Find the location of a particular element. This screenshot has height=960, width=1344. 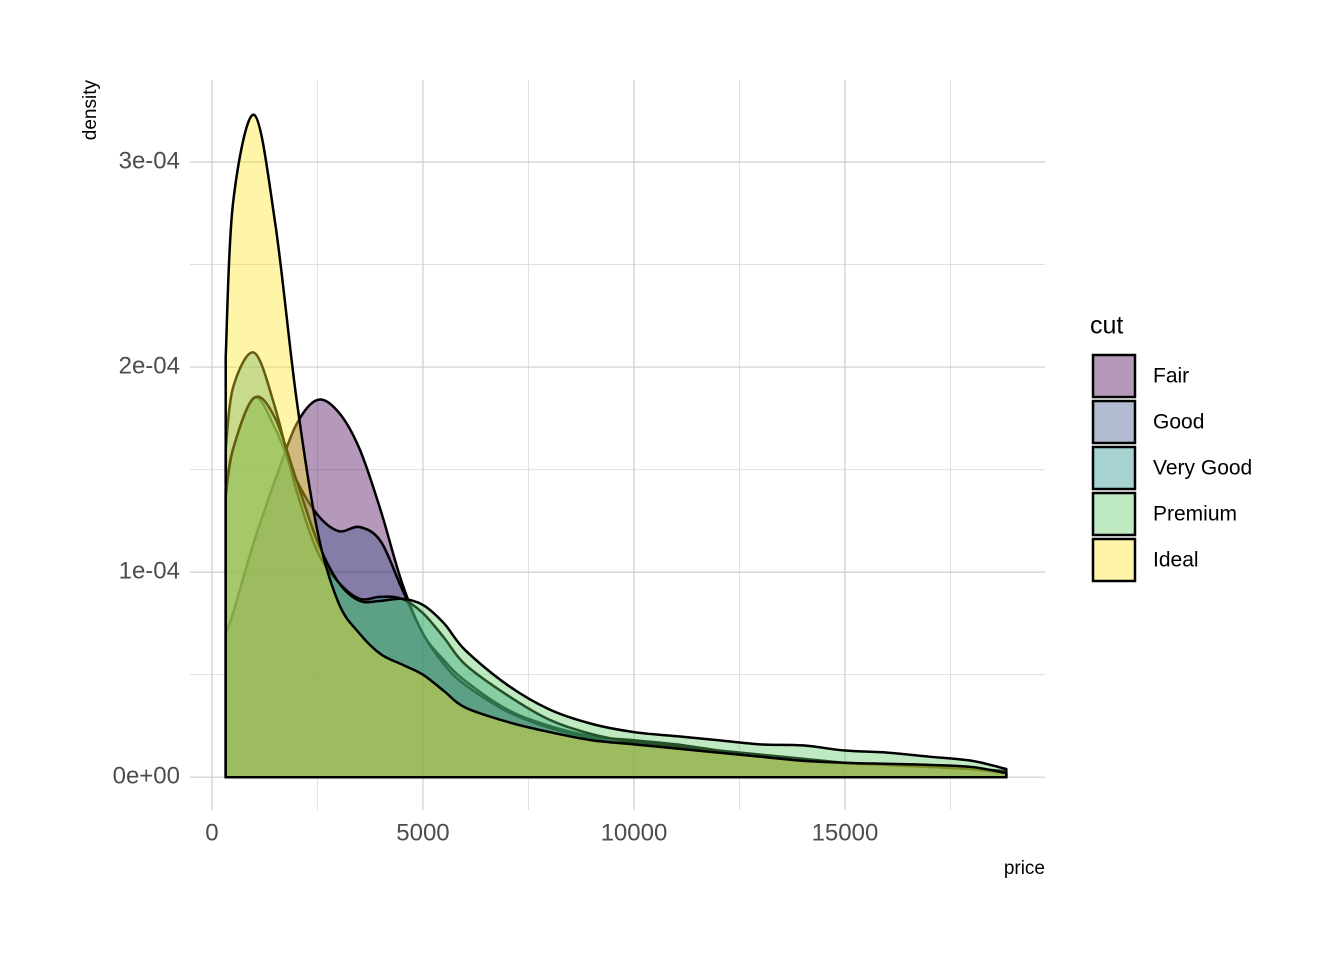

legend-label: Premium is located at coordinates (1195, 514).